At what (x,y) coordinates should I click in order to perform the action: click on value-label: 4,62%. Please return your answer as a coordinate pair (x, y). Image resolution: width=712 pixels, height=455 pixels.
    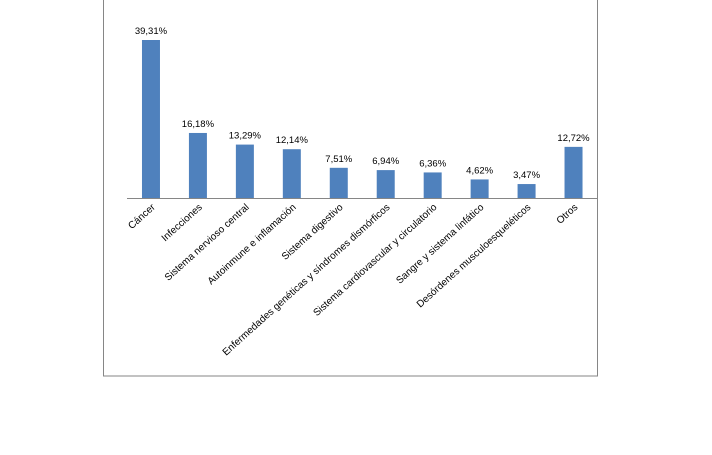
    Looking at the image, I should click on (479, 170).